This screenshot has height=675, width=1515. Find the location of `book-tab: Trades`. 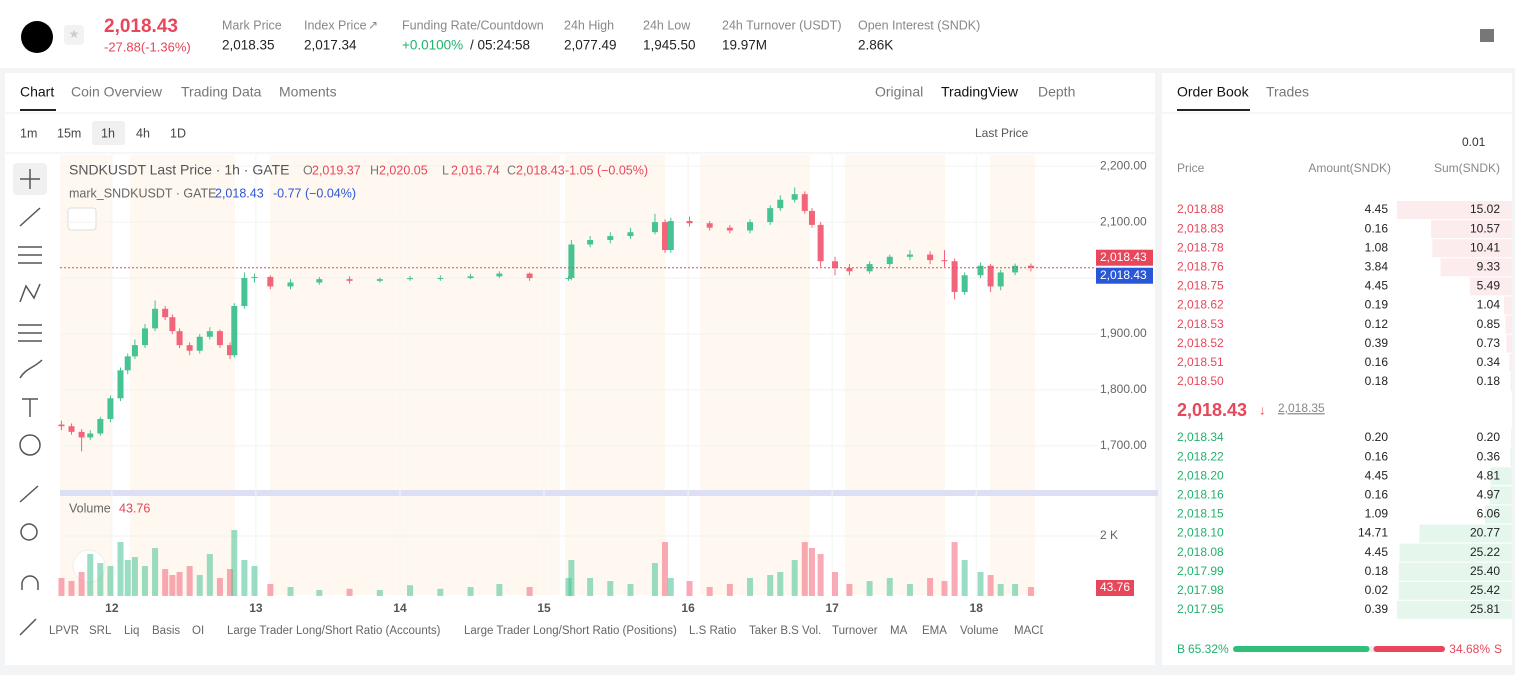

book-tab: Trades is located at coordinates (1287, 92).